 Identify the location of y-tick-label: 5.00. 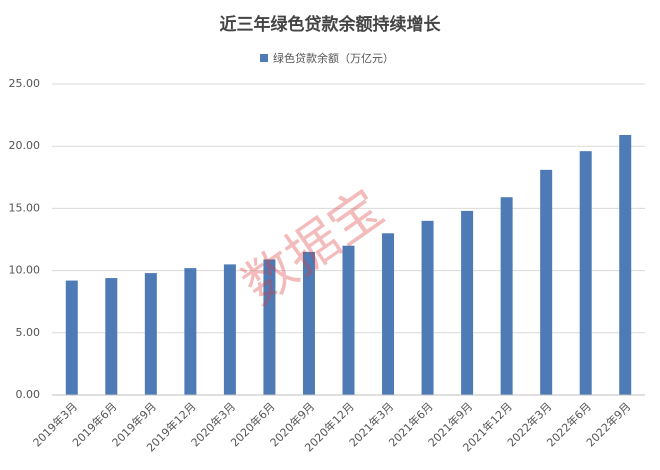
(28, 332).